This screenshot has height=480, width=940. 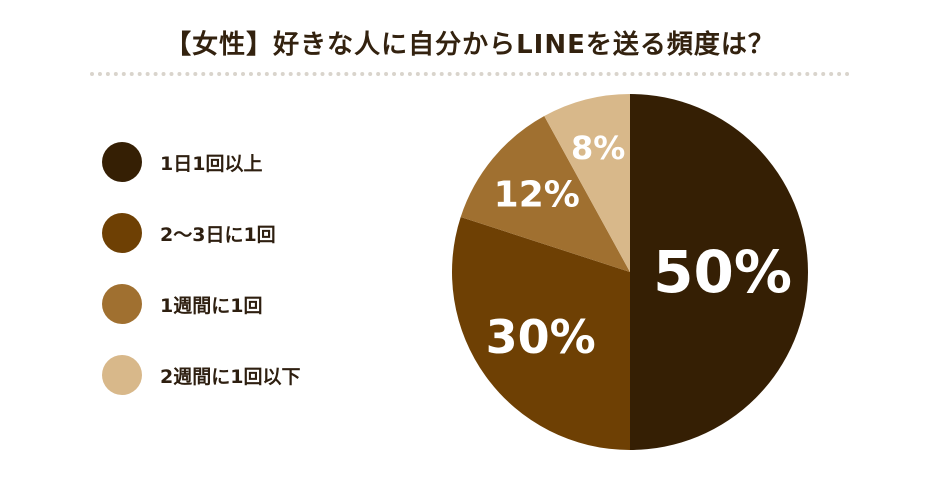 What do you see at coordinates (211, 305) in the screenshot?
I see `legend-label: 1週間に1回` at bounding box center [211, 305].